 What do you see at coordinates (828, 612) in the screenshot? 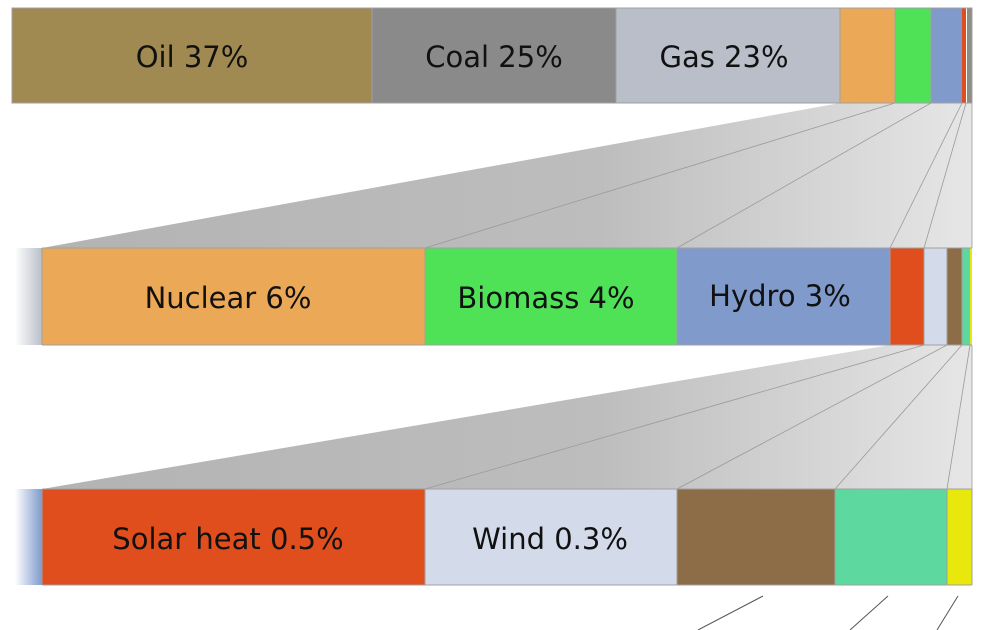
I see `continuation-lines` at bounding box center [828, 612].